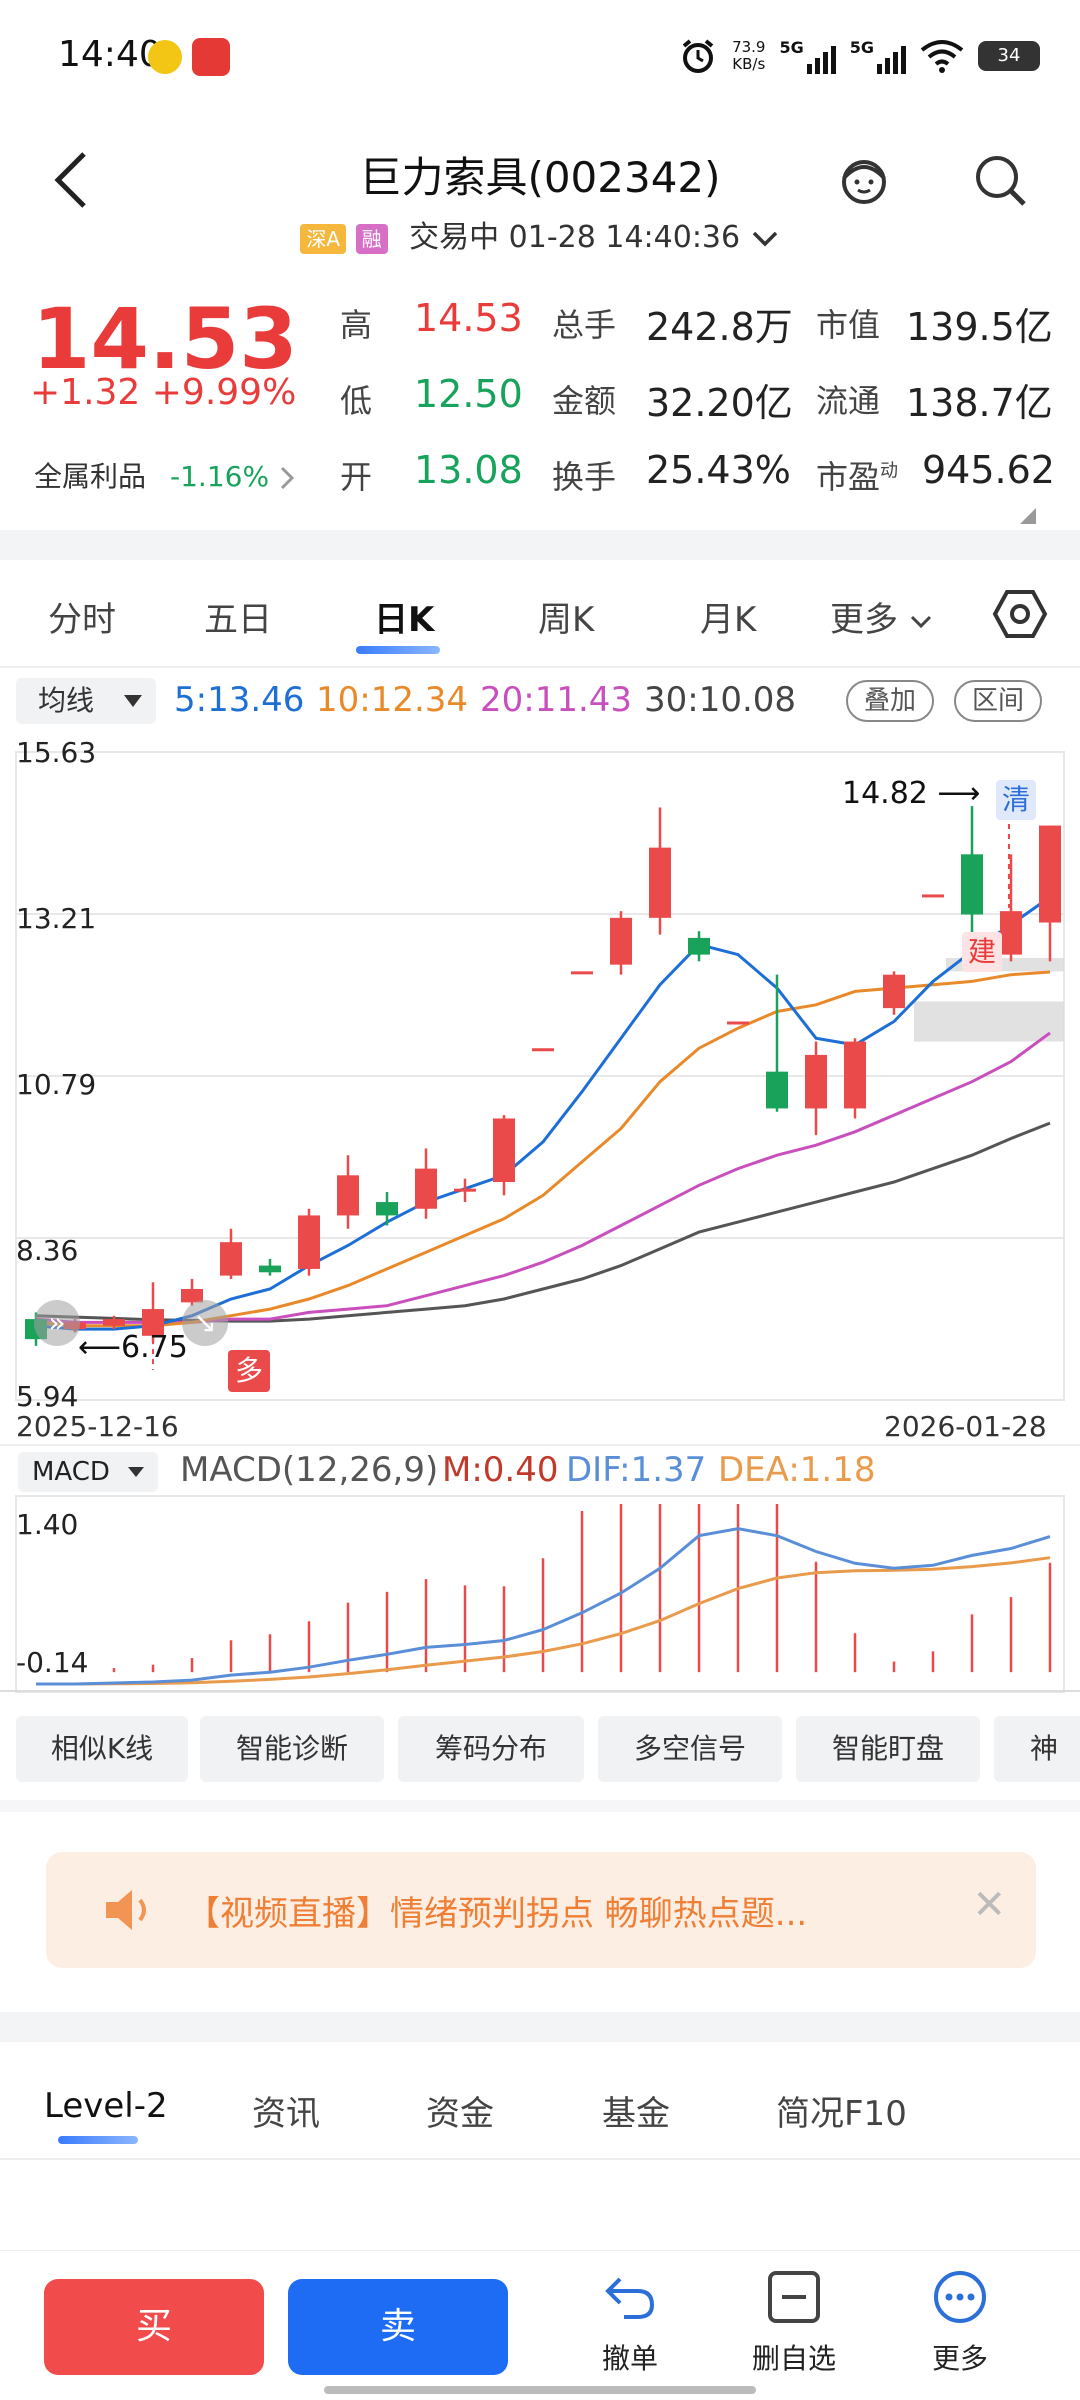  I want to click on pe-label: 市盈动, so click(857, 477).